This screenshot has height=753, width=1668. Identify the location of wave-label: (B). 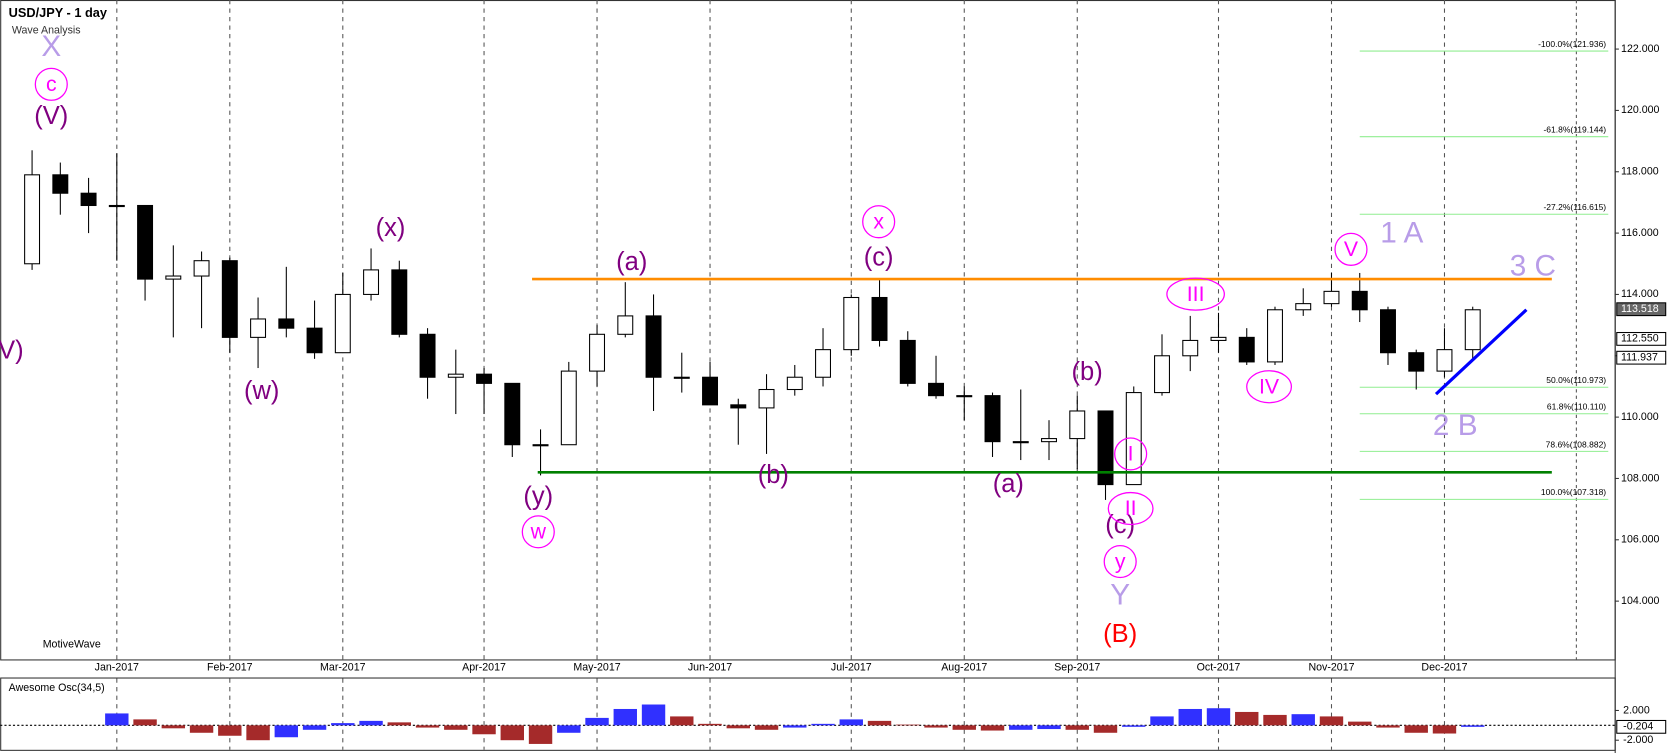
(1120, 634).